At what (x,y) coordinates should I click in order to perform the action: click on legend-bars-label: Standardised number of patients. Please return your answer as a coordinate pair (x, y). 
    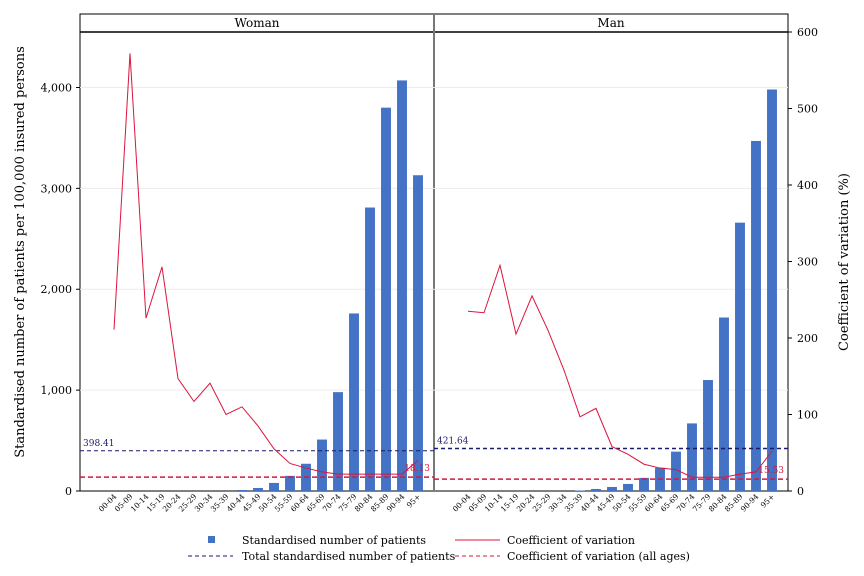
    Looking at the image, I should click on (334, 540).